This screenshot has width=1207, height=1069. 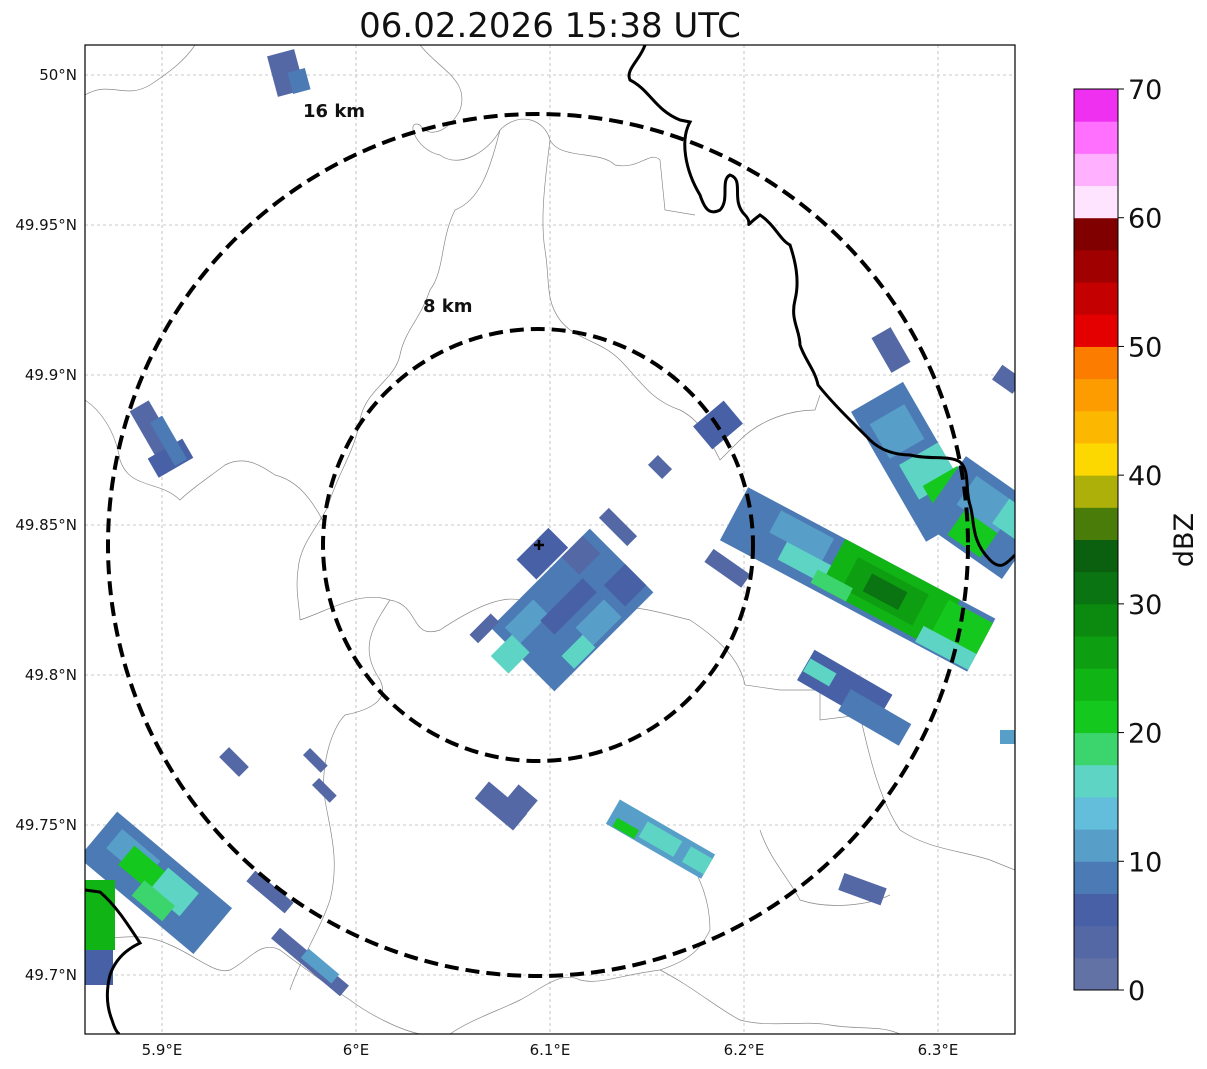 I want to click on colorbar-label: dBZ, so click(x=1184, y=540).